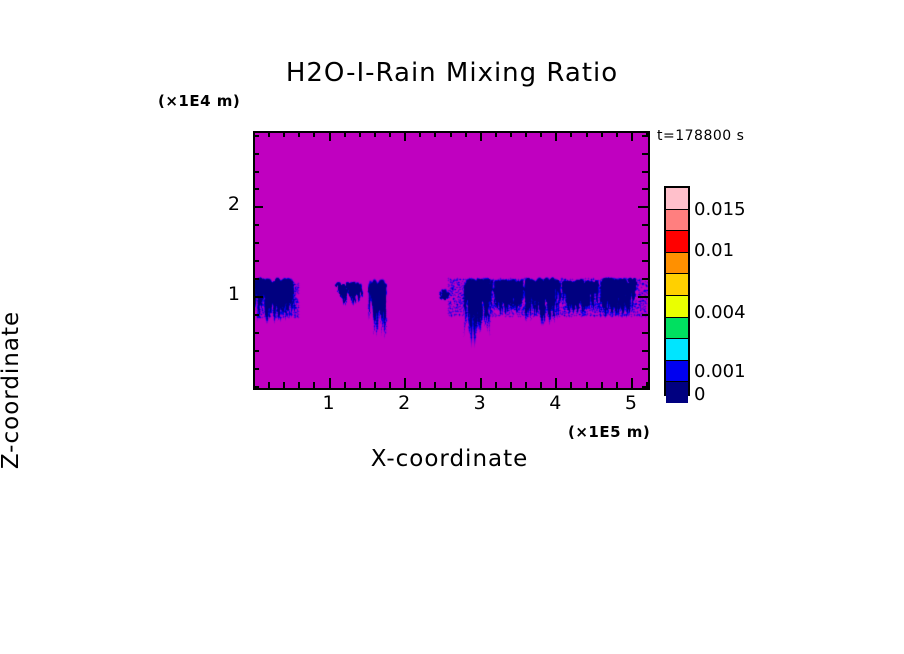 The image size is (904, 654). What do you see at coordinates (555, 403) in the screenshot?
I see `x-tick-label: 4` at bounding box center [555, 403].